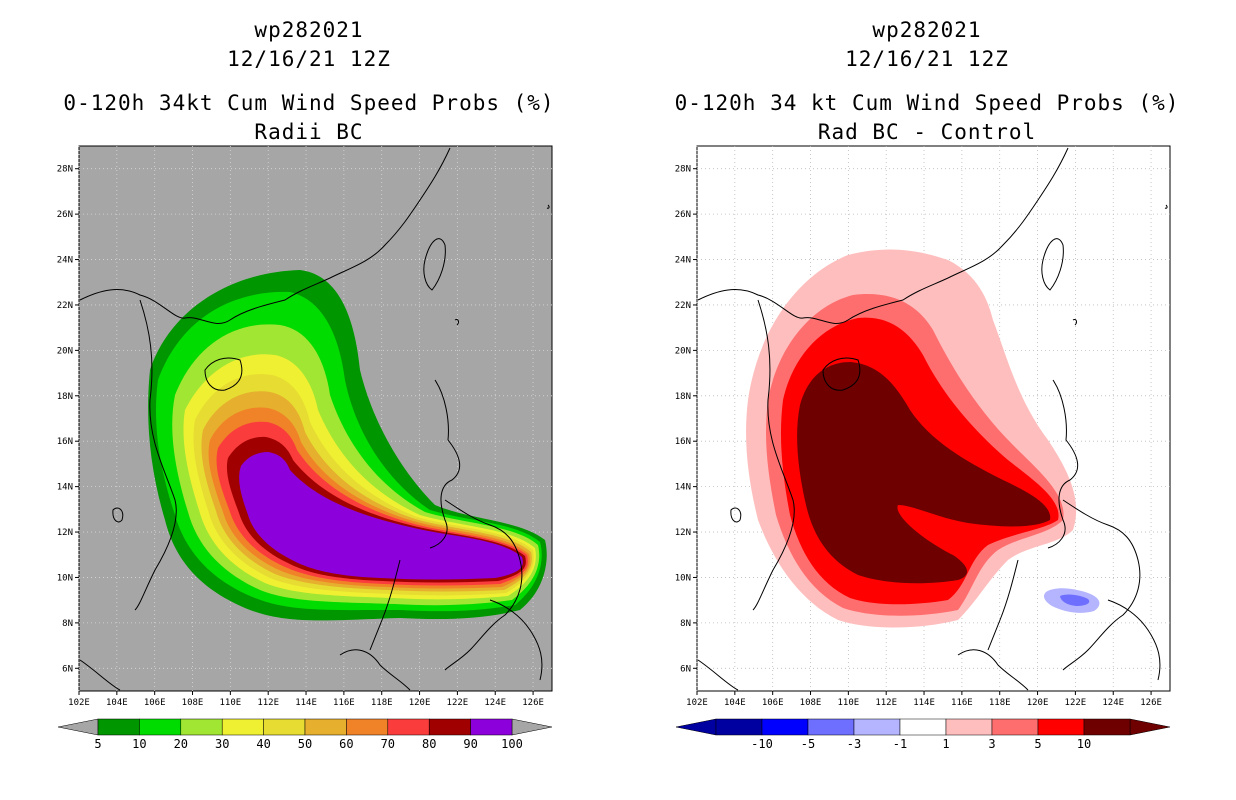 This screenshot has width=1236, height=800. What do you see at coordinates (155, 703) in the screenshot?
I see `left-xlabel-2: 106E` at bounding box center [155, 703].